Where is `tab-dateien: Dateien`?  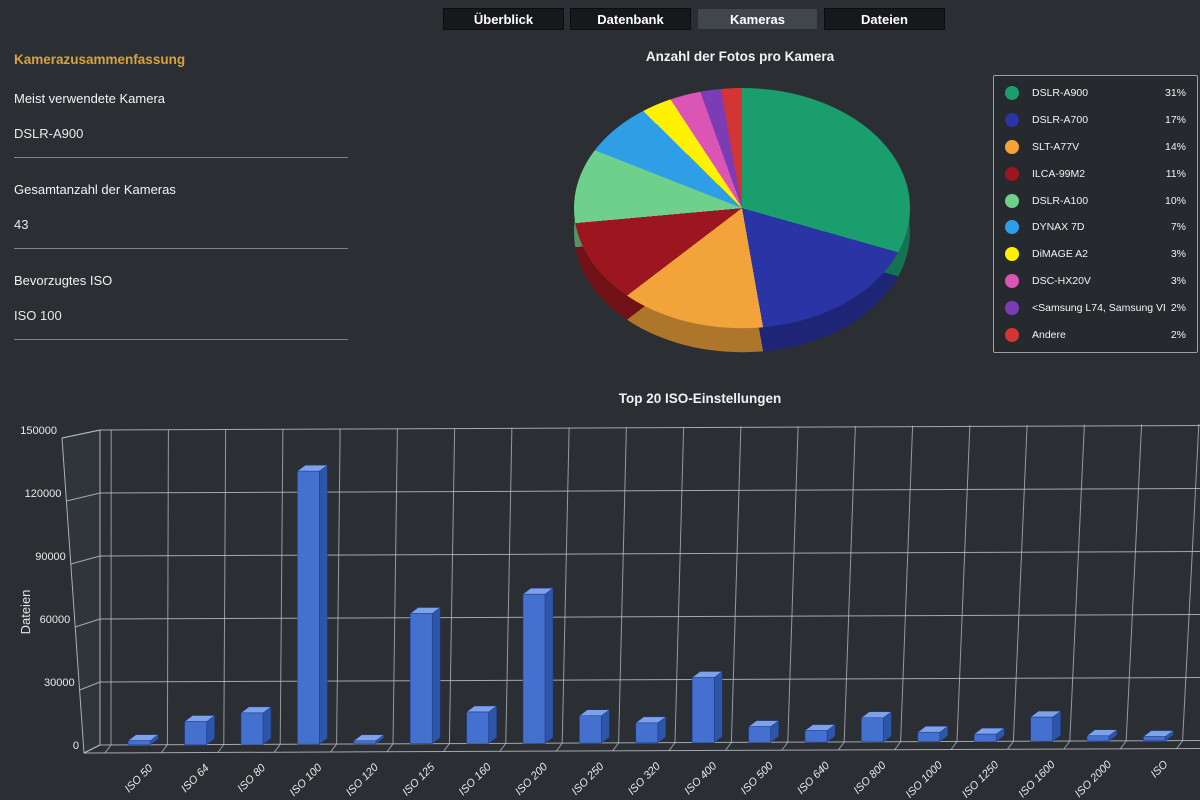
tab-dateien: Dateien is located at coordinates (884, 19).